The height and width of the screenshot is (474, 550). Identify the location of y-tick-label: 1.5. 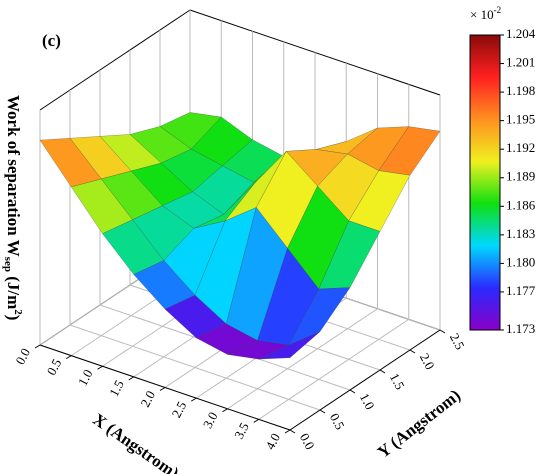
(397, 381).